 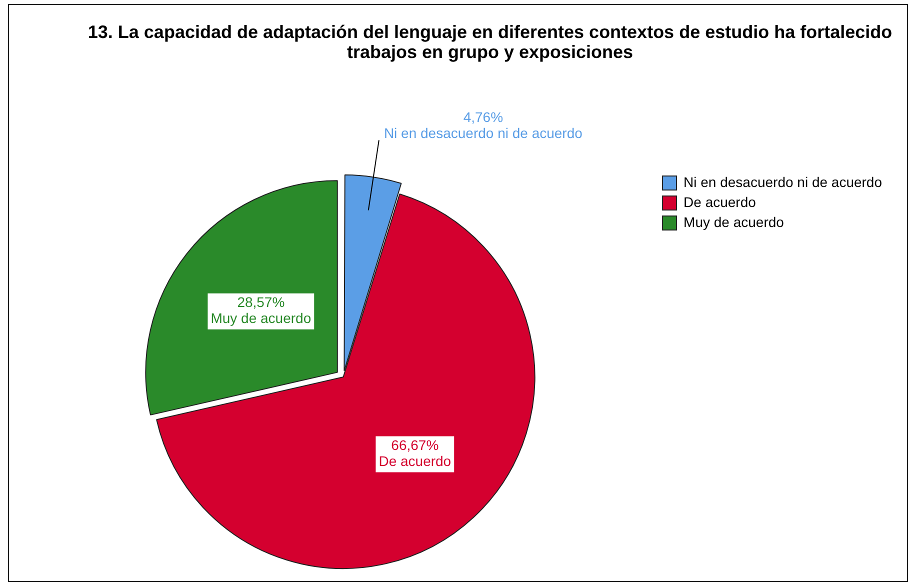 I want to click on legend-label: Muy de acuerdo, so click(x=734, y=222).